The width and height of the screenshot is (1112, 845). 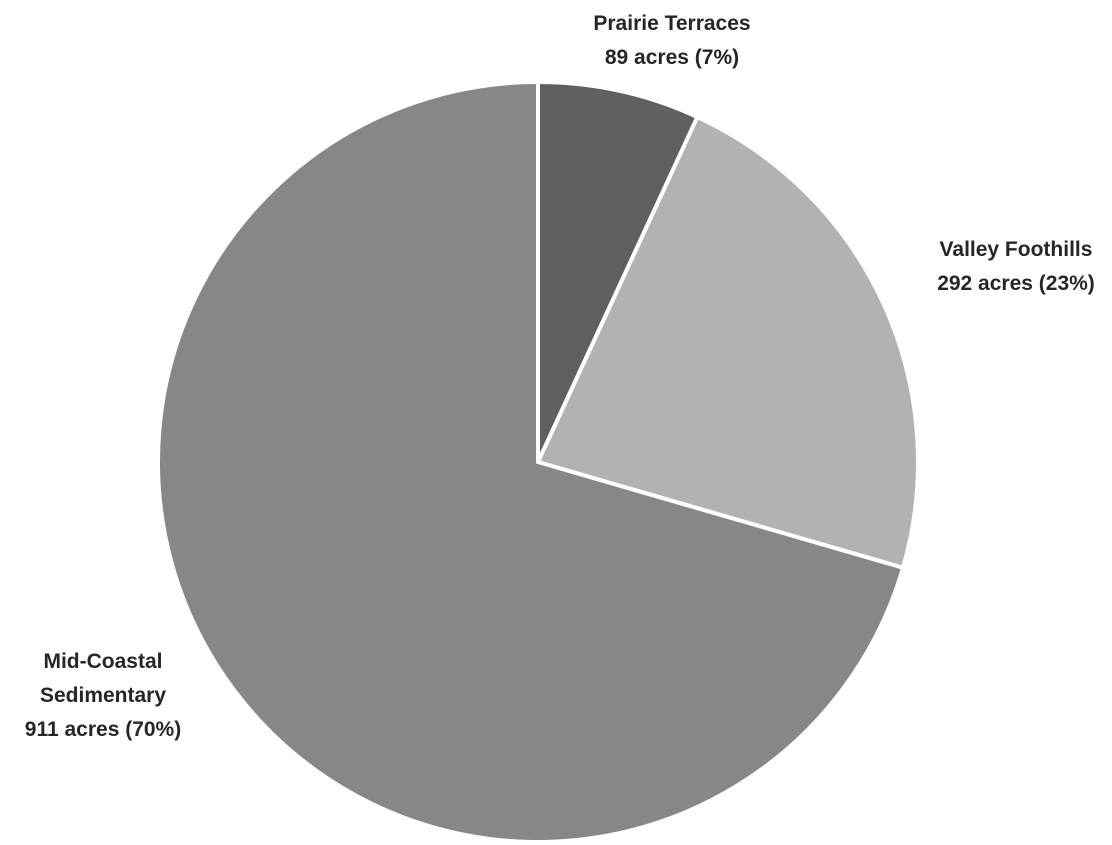 I want to click on slice-label-line: Valley Foothills, so click(x=1016, y=249).